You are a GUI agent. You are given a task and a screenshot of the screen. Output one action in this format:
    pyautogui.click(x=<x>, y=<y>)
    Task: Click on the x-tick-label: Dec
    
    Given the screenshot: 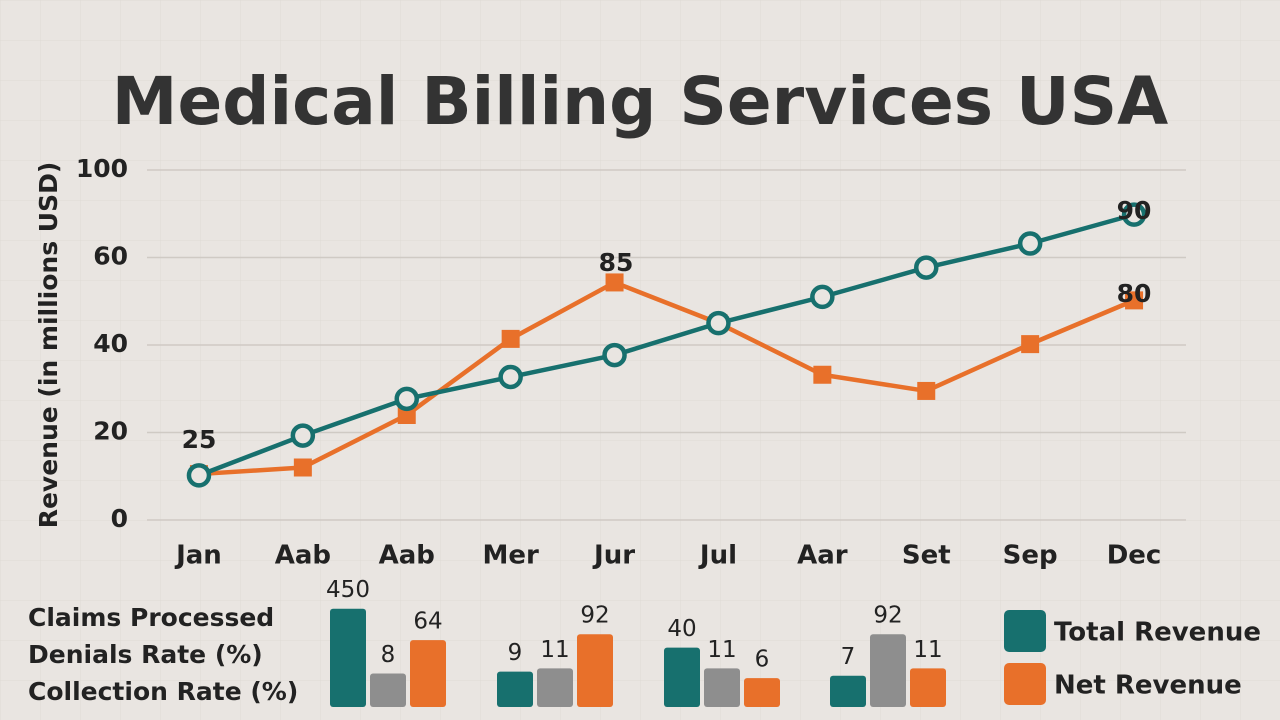 What is the action you would take?
    pyautogui.click(x=1134, y=556)
    